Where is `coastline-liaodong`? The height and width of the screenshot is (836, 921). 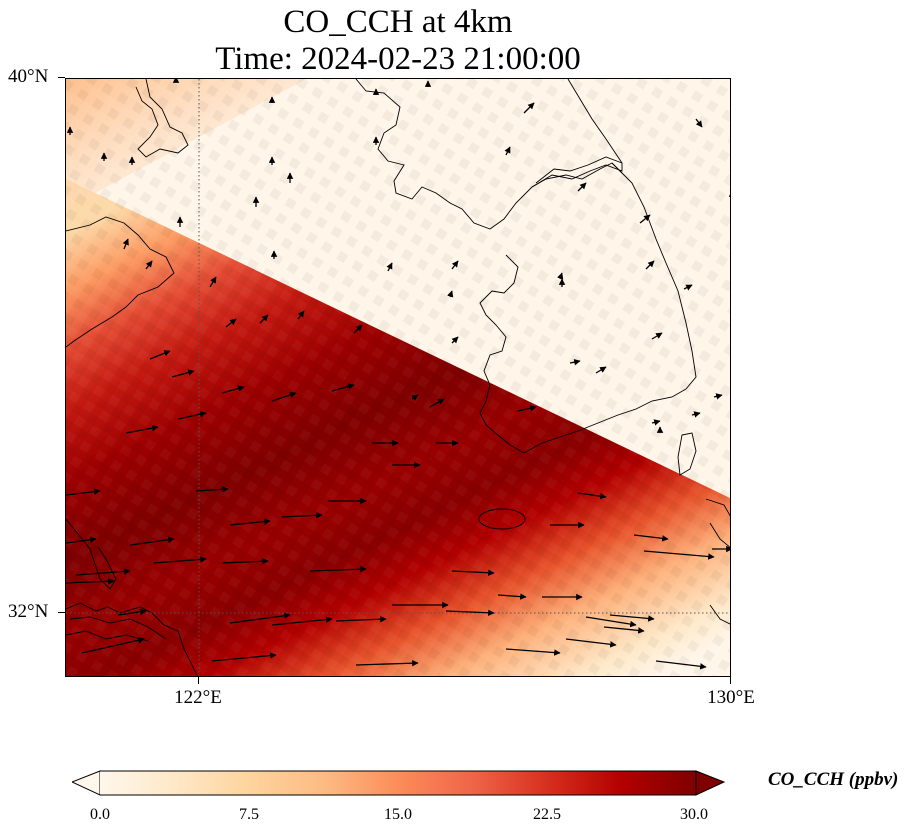
coastline-liaodong is located at coordinates (162, 118).